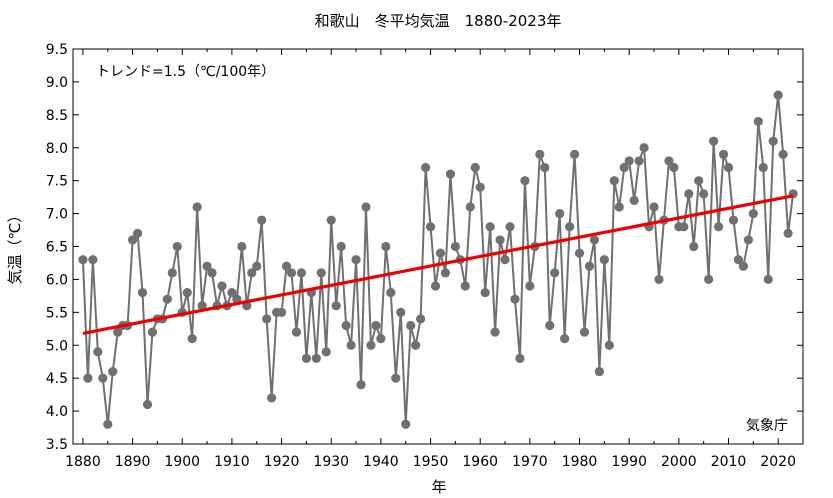 This screenshot has width=833, height=498. Describe the element at coordinates (15, 246) in the screenshot. I see `y-axis-label: 気温（℃）` at that location.